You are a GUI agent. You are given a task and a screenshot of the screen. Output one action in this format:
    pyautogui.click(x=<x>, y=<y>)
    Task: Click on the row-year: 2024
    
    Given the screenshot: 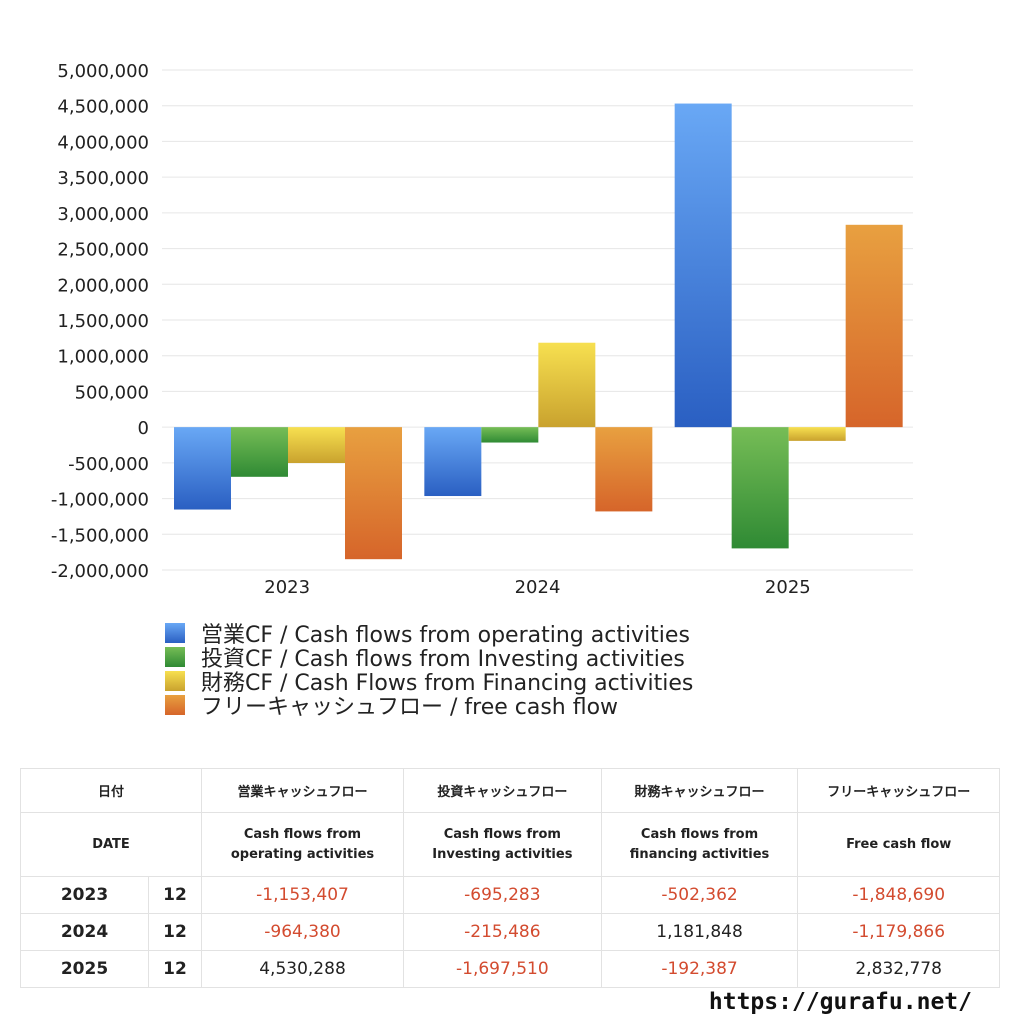 What is the action you would take?
    pyautogui.click(x=84, y=932)
    